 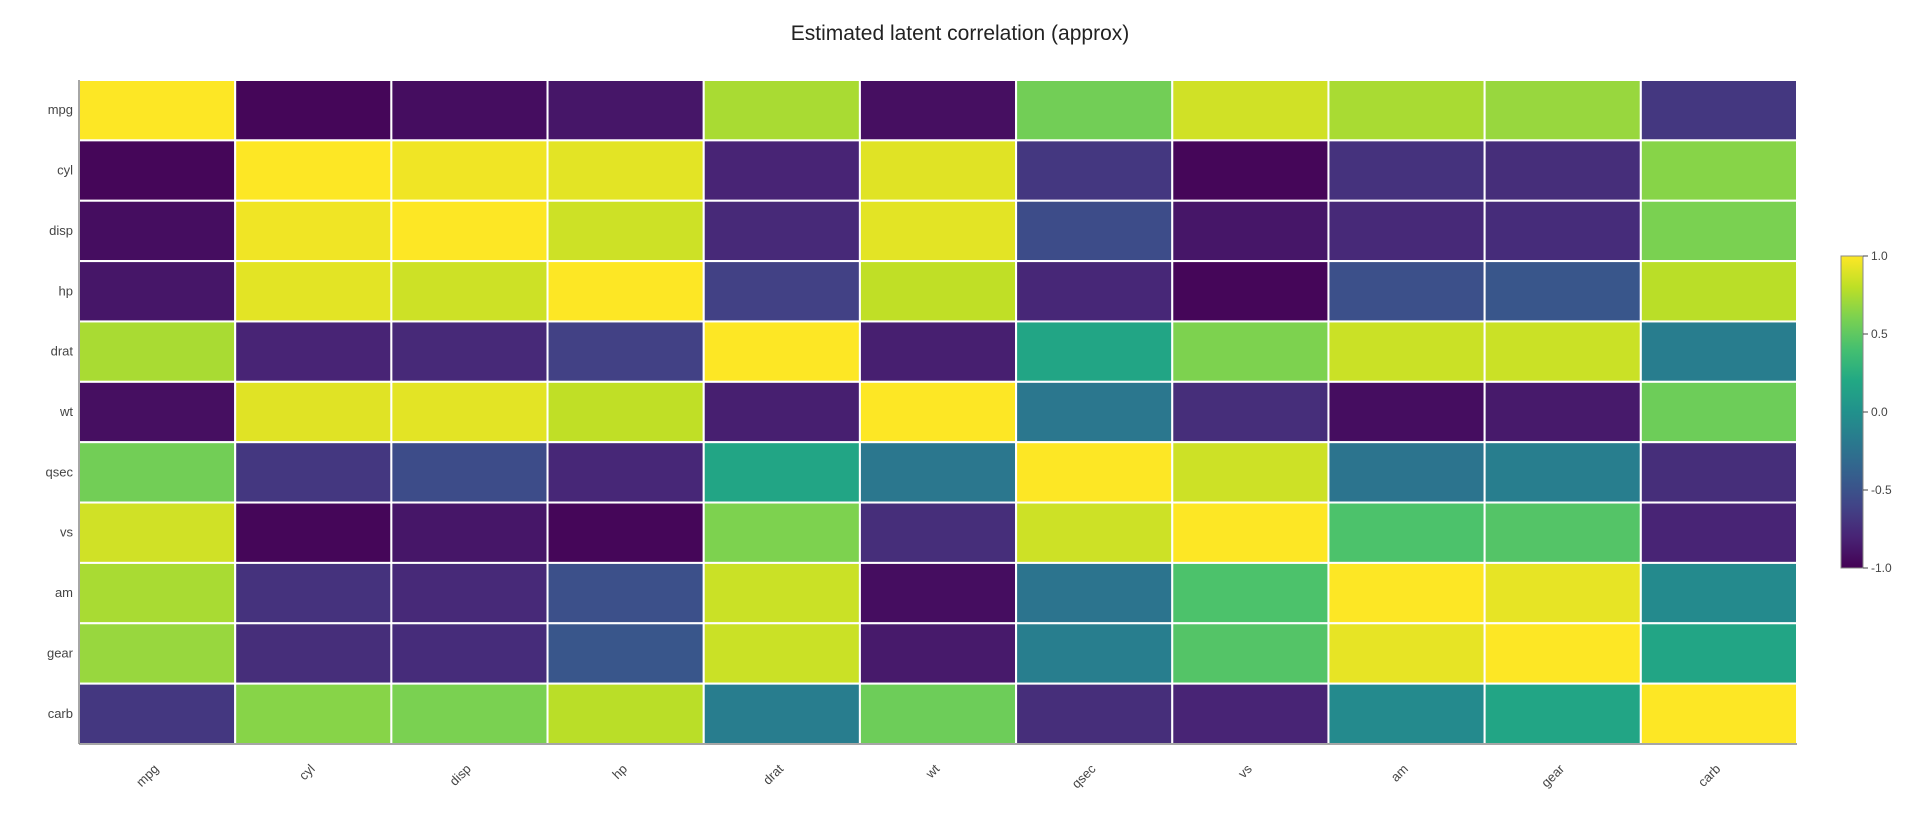 What do you see at coordinates (60, 652) in the screenshot?
I see `y-tick-label: gear` at bounding box center [60, 652].